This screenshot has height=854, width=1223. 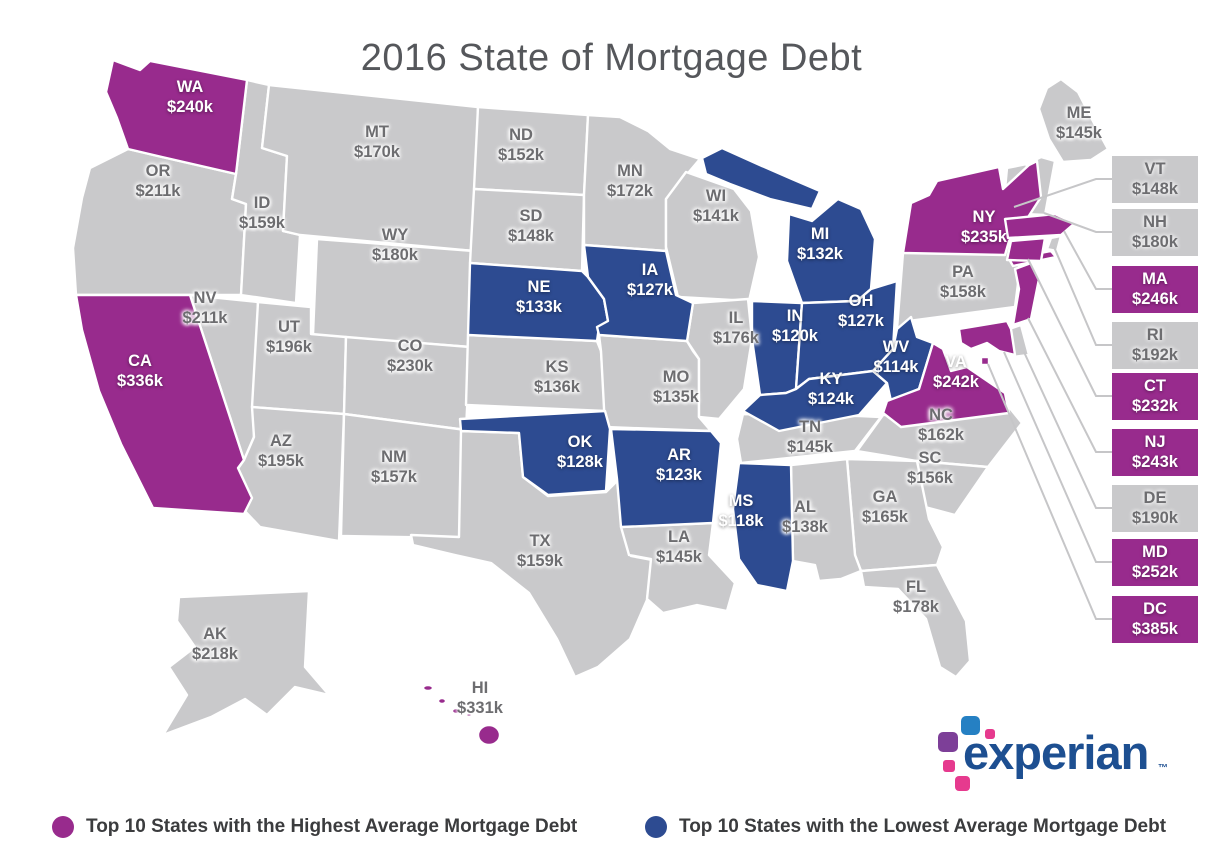 I want to click on logo-trademark: ™, so click(x=1163, y=768).